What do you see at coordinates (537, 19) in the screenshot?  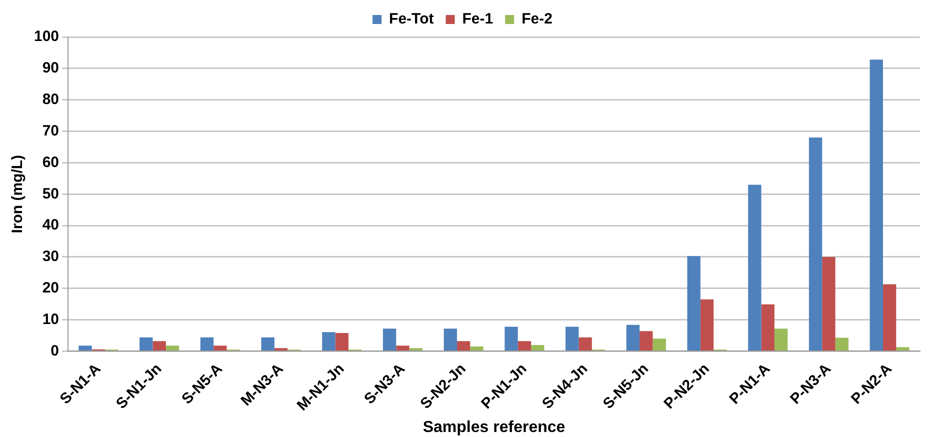 I see `legend-label: Fe-2` at bounding box center [537, 19].